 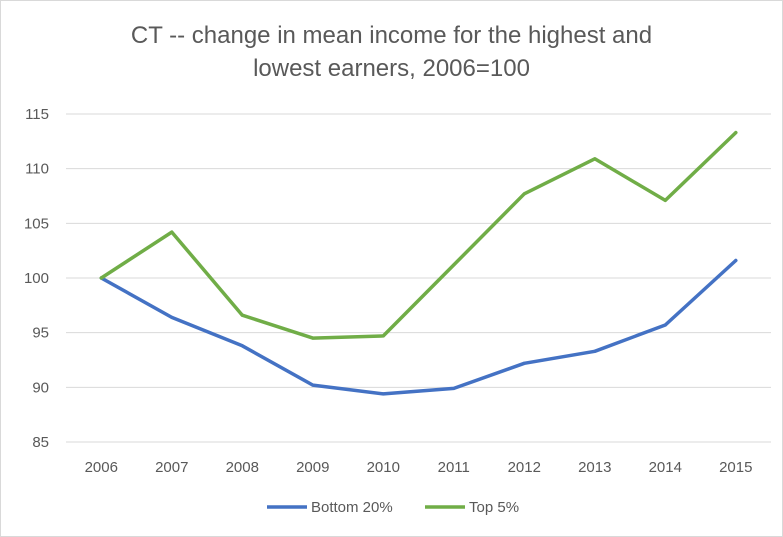 I want to click on x-tick-label: 2012, so click(x=524, y=467).